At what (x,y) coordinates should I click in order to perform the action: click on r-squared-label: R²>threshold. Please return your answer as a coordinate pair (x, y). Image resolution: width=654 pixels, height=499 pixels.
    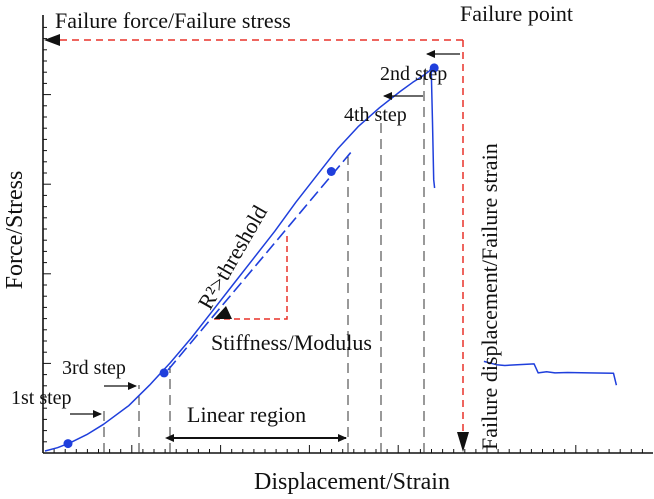
    Looking at the image, I should click on (232, 257).